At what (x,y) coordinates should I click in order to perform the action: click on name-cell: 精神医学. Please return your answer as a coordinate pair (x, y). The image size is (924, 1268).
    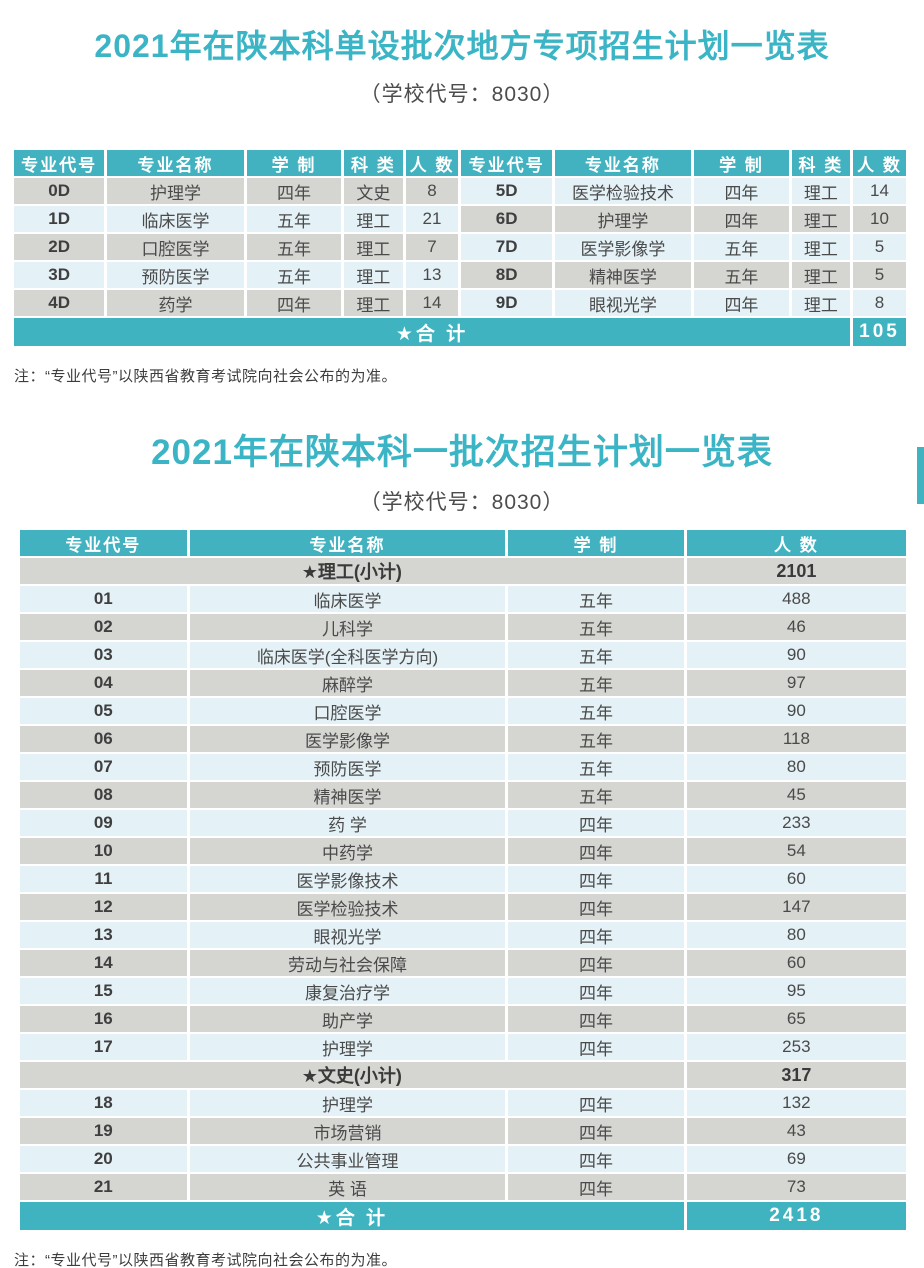
    Looking at the image, I should click on (623, 275).